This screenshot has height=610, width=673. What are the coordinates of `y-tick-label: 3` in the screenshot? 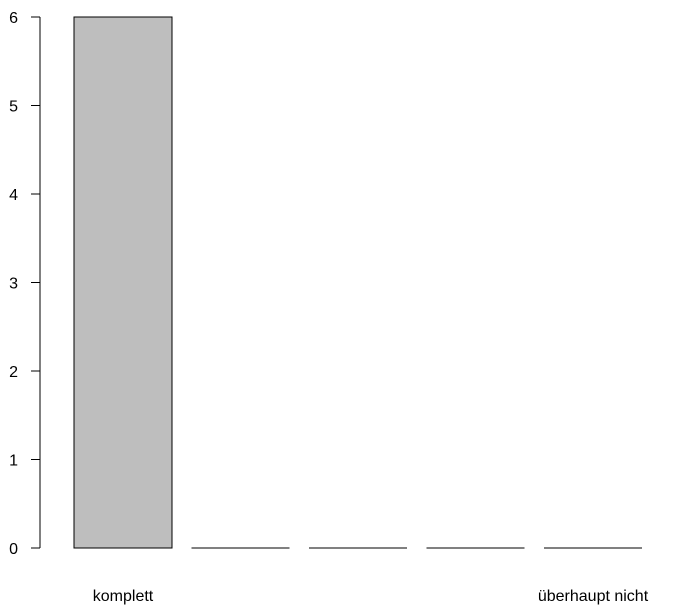 It's located at (13, 284).